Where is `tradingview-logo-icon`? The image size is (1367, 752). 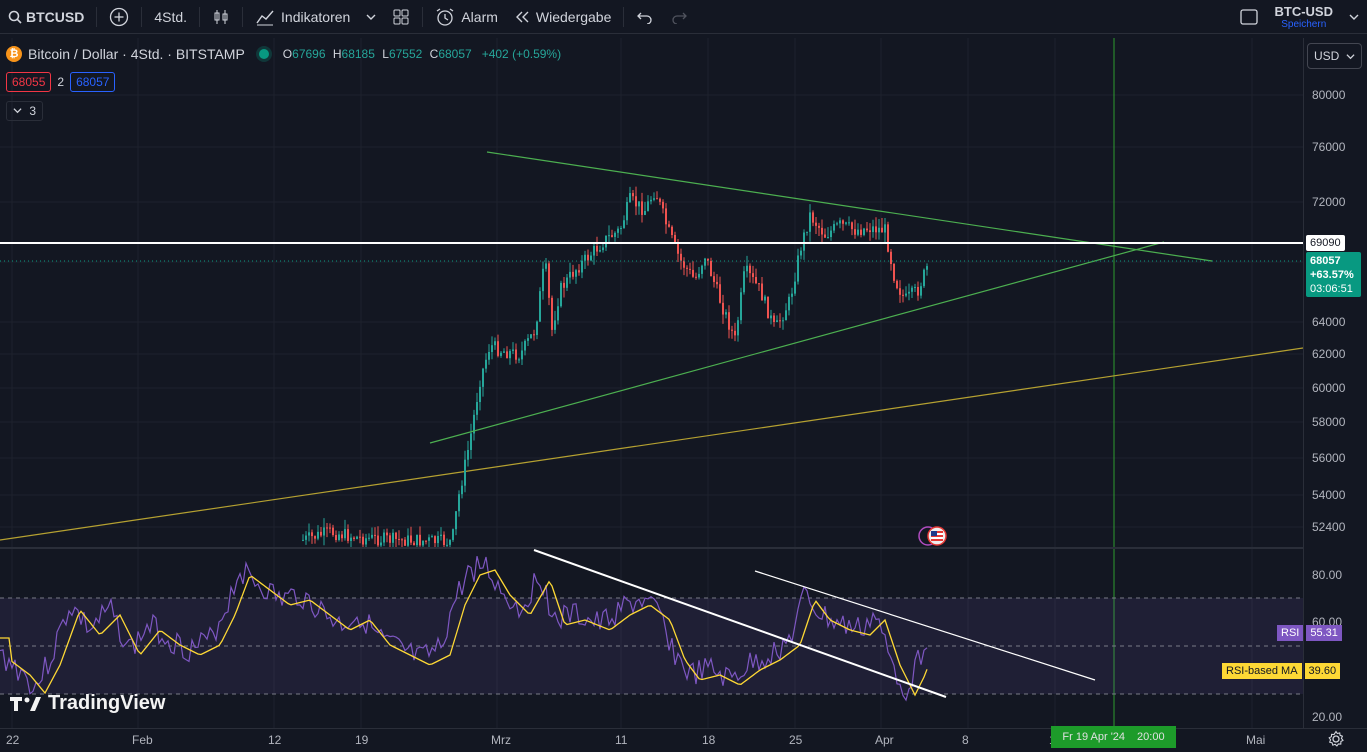
tradingview-logo-icon is located at coordinates (25, 703).